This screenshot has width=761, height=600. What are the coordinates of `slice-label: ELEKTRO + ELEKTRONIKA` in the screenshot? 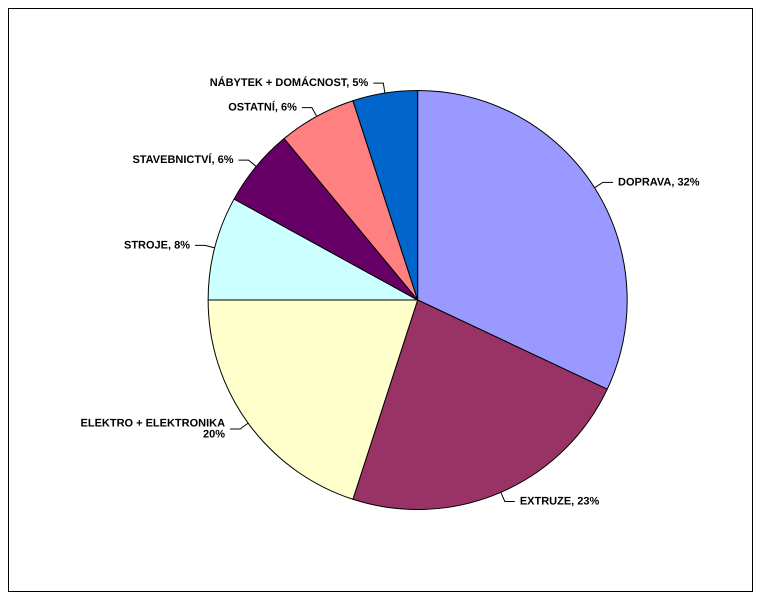 It's located at (153, 424).